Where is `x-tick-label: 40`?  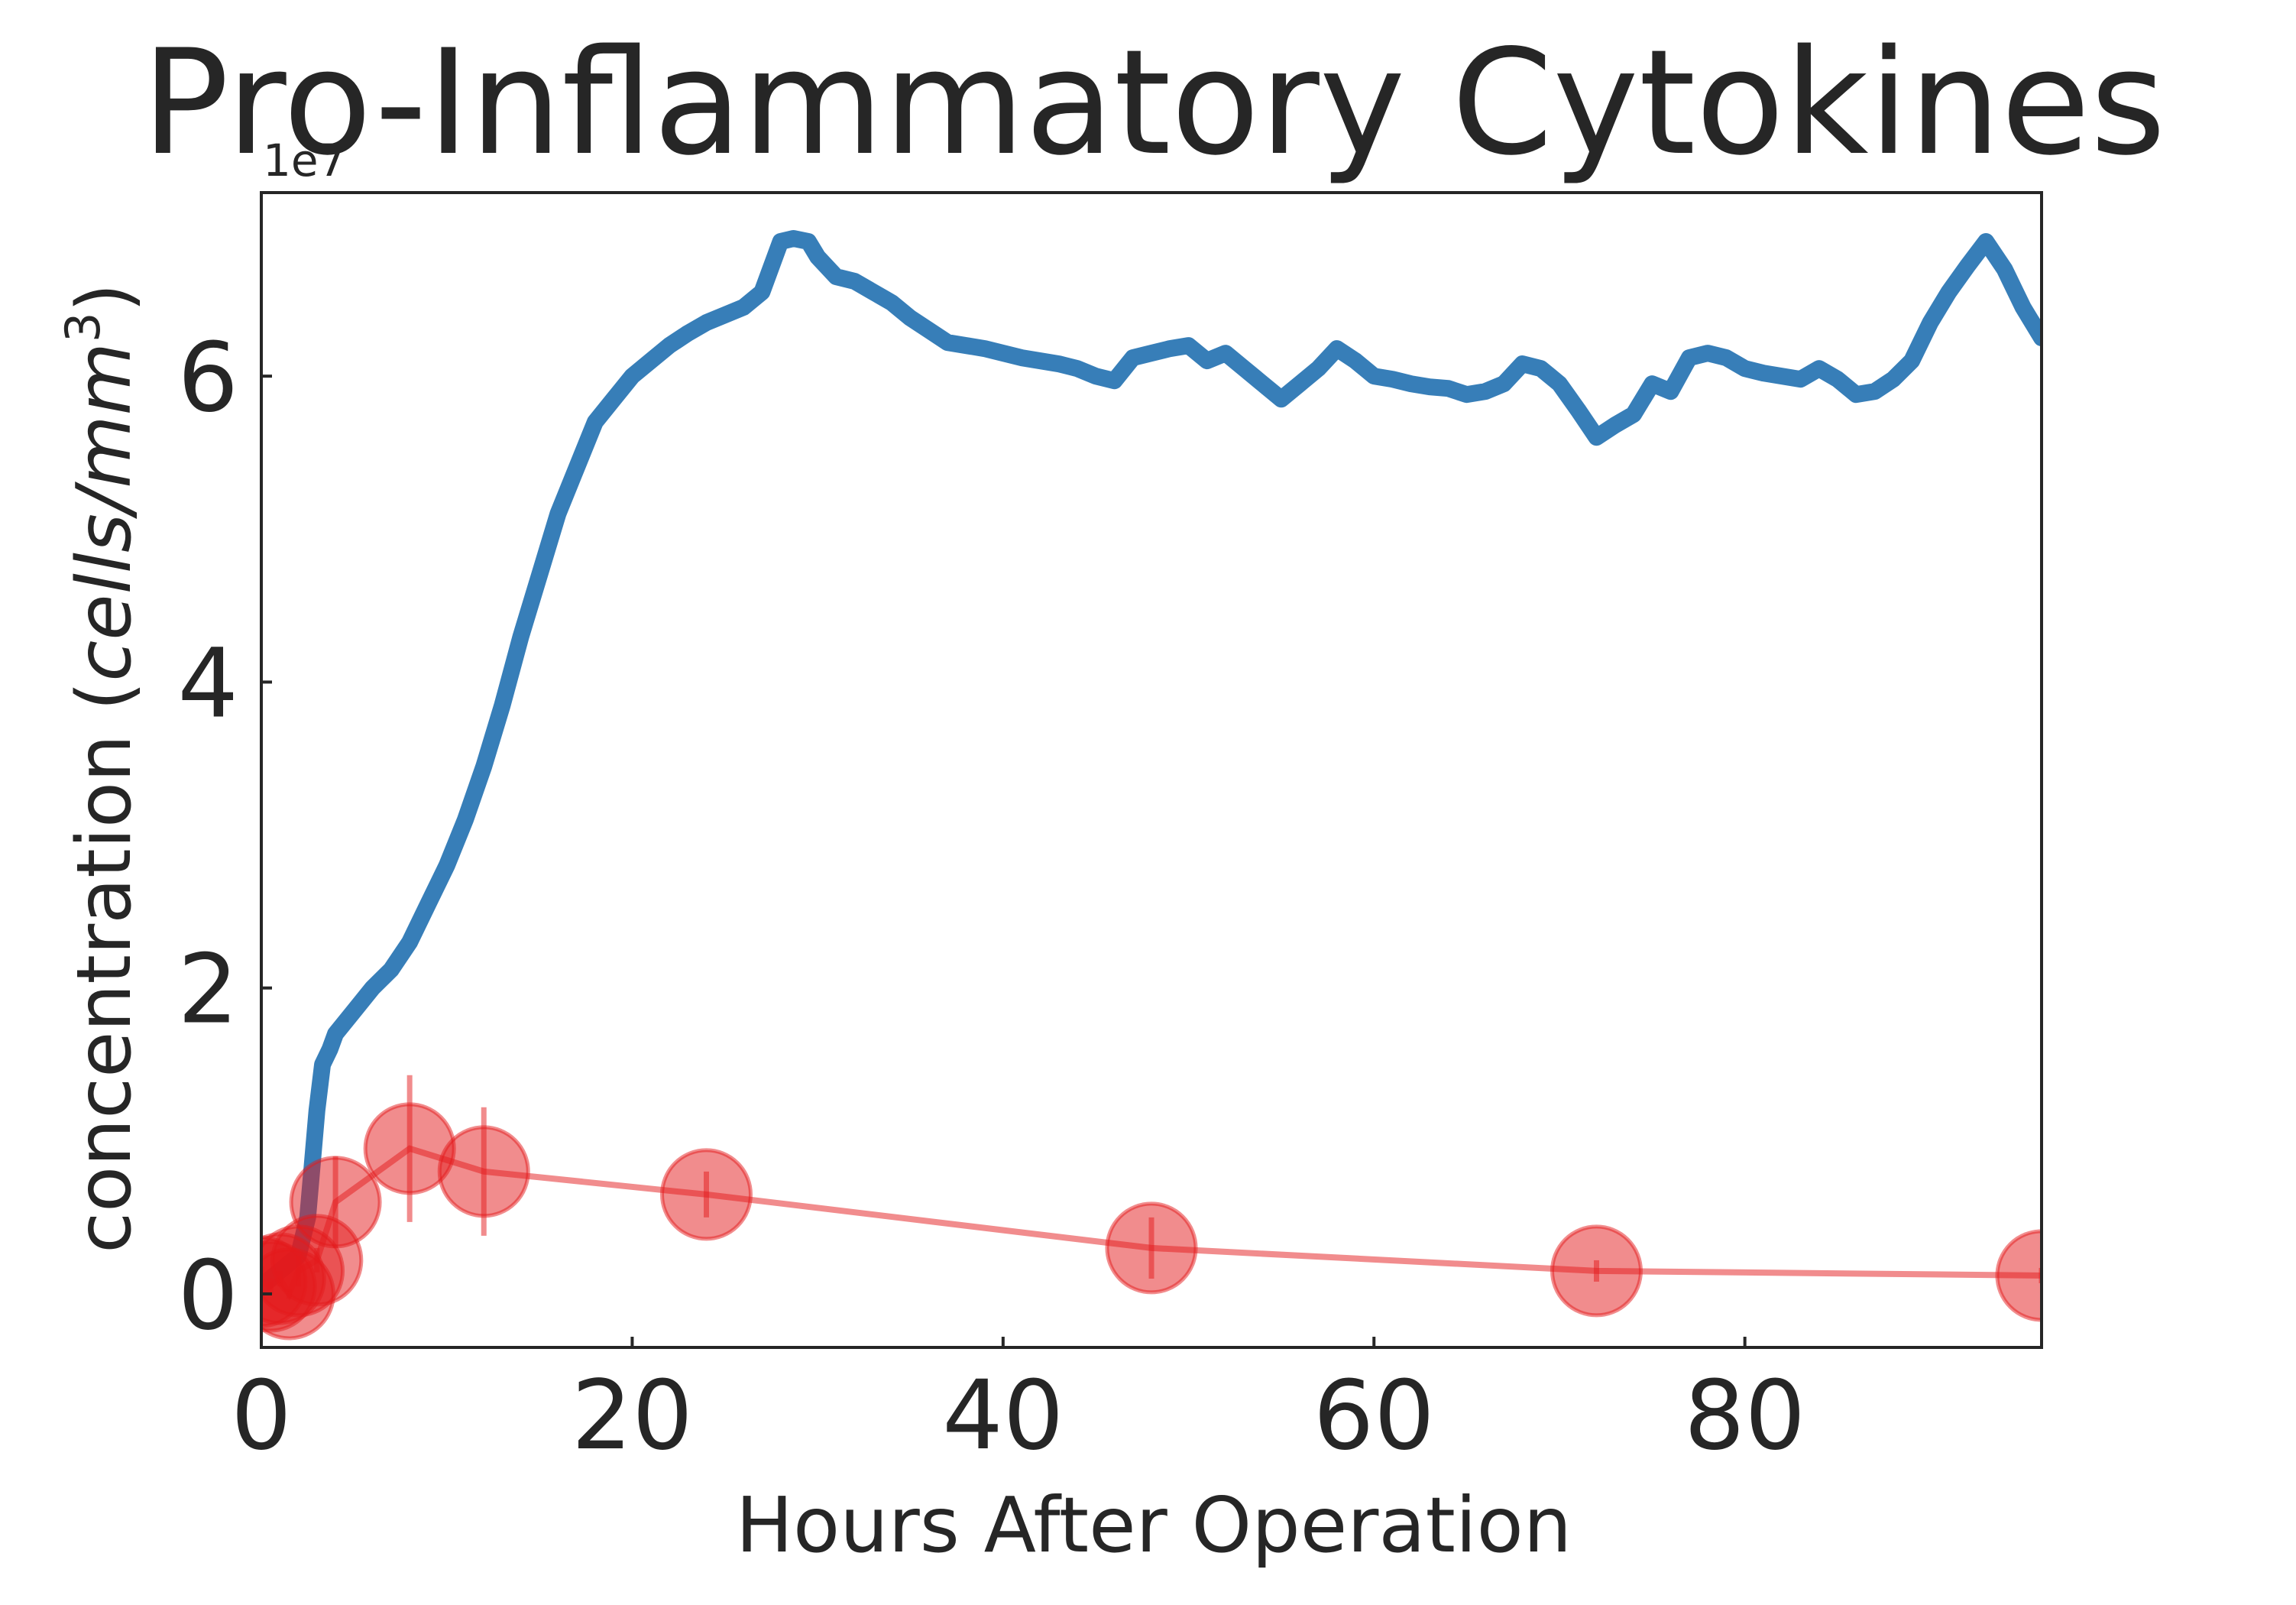
x-tick-label: 40 is located at coordinates (1003, 1415).